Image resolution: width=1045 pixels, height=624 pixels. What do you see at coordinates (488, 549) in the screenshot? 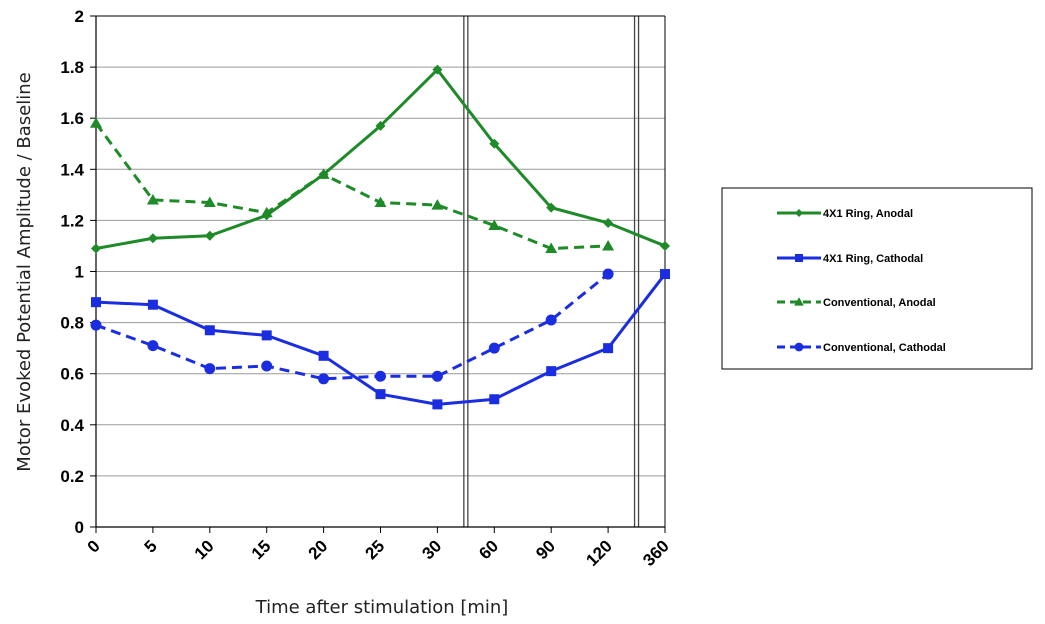
I see `x-tick-label: 60` at bounding box center [488, 549].